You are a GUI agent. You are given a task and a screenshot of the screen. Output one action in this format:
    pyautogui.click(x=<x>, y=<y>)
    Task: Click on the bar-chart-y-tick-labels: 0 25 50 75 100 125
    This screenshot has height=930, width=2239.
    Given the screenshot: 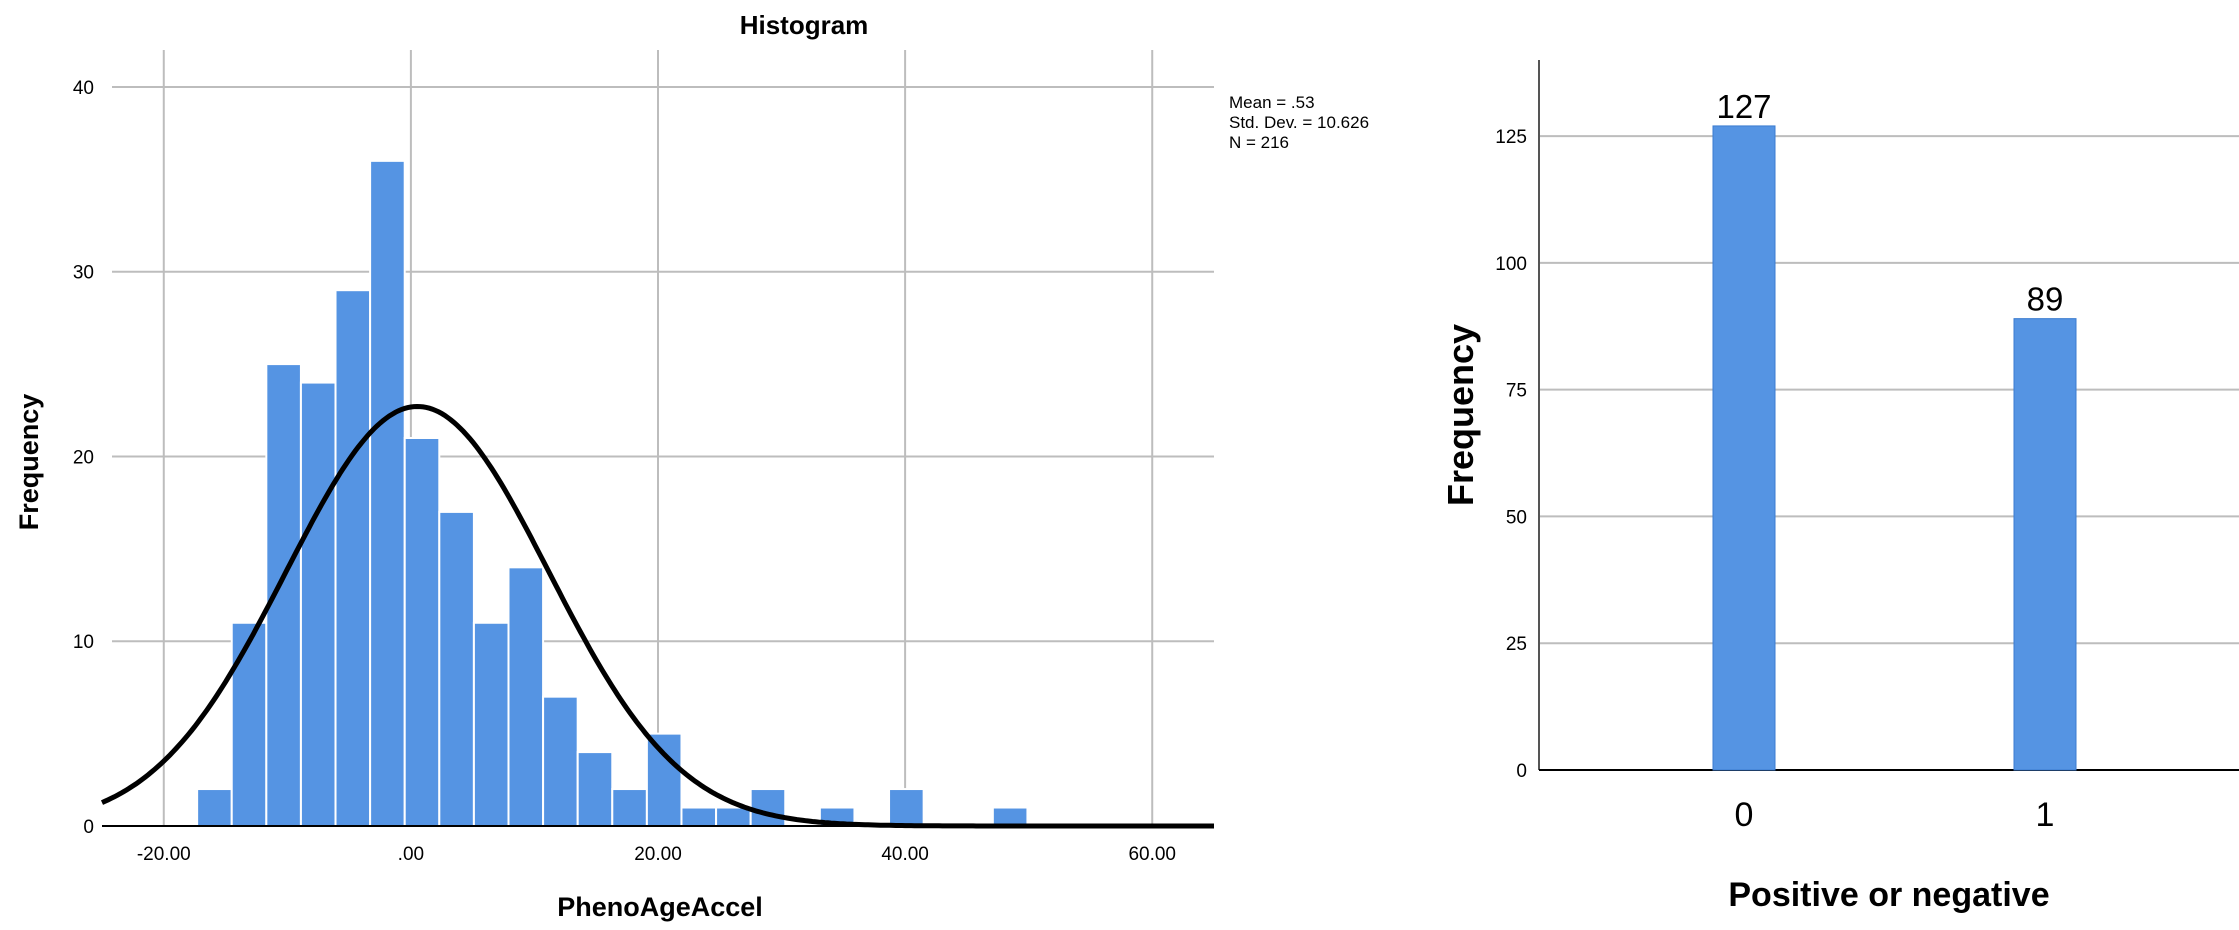 What is the action you would take?
    pyautogui.click(x=1511, y=454)
    